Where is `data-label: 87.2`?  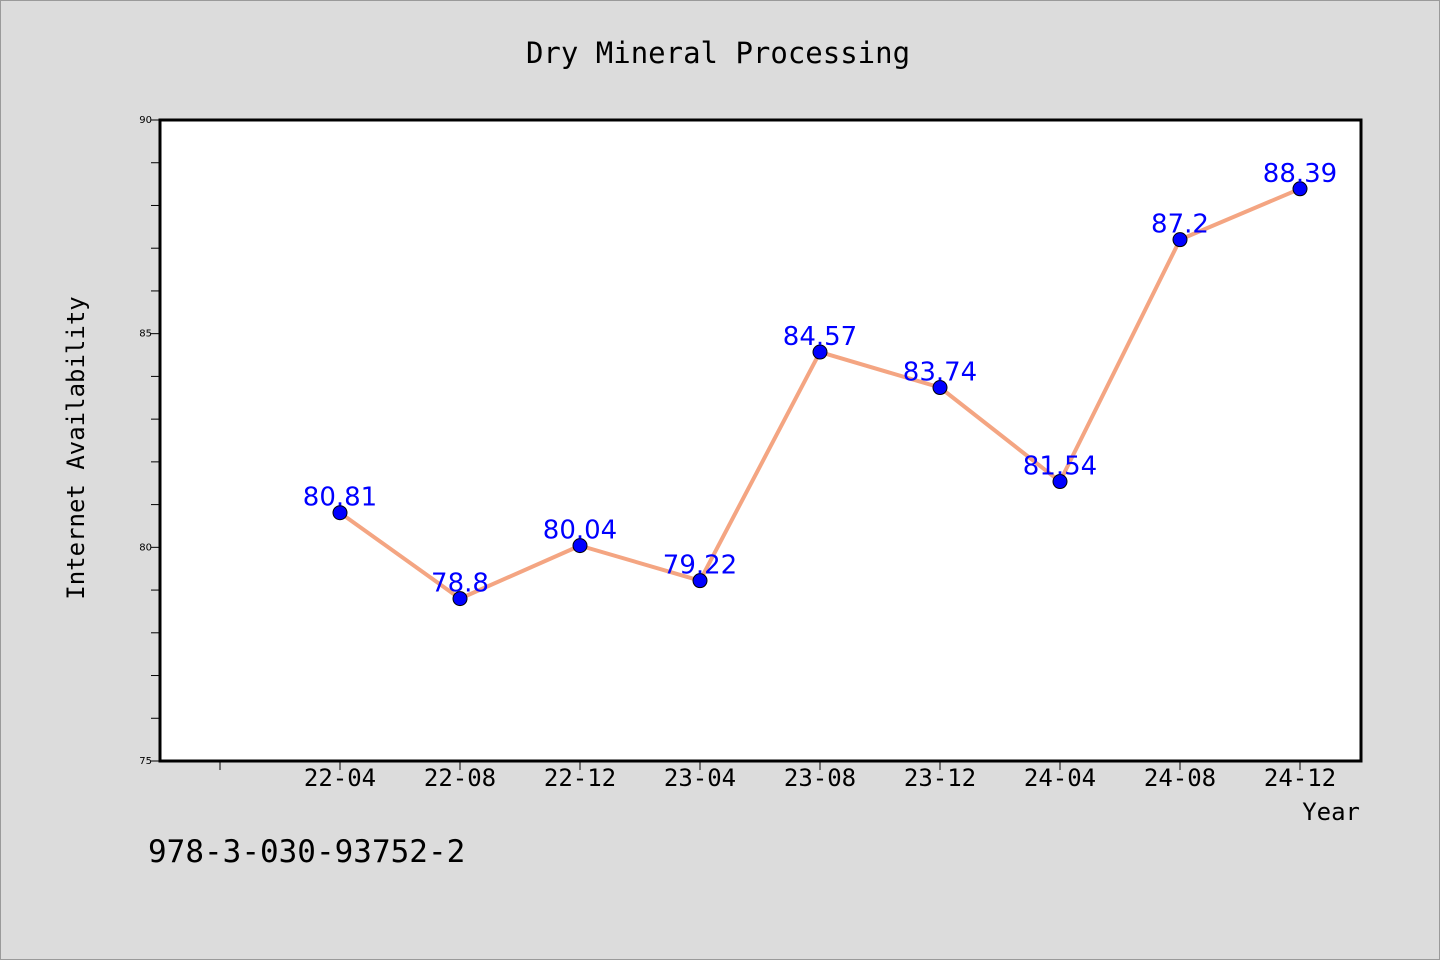
data-label: 87.2 is located at coordinates (1180, 225).